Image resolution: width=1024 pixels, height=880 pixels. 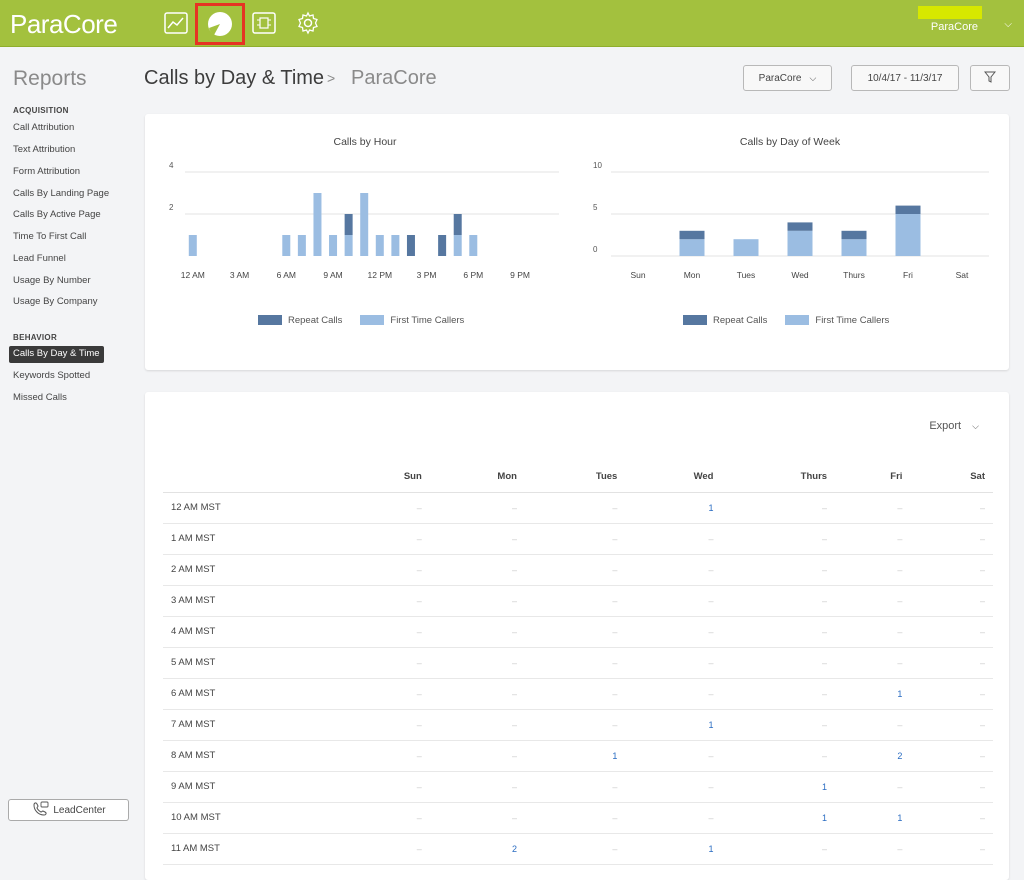 I want to click on bar-repeat-calls, so click(x=908, y=209).